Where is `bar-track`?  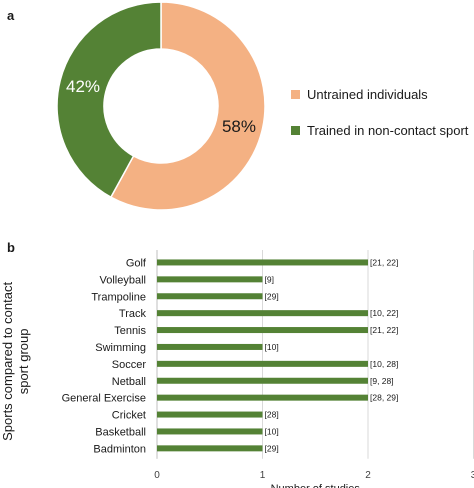 bar-track is located at coordinates (262, 313).